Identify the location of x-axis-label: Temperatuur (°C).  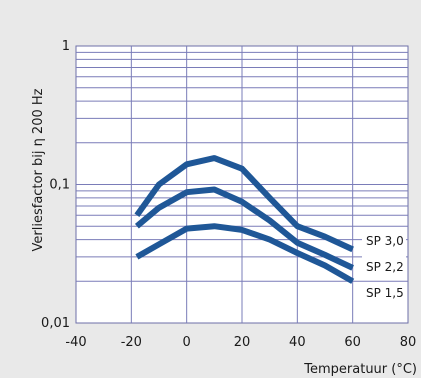
(360, 369).